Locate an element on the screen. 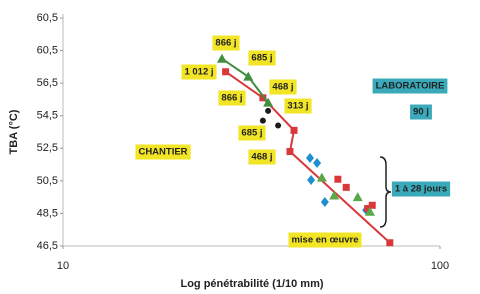  x-tick-label: 10 is located at coordinates (63, 266).